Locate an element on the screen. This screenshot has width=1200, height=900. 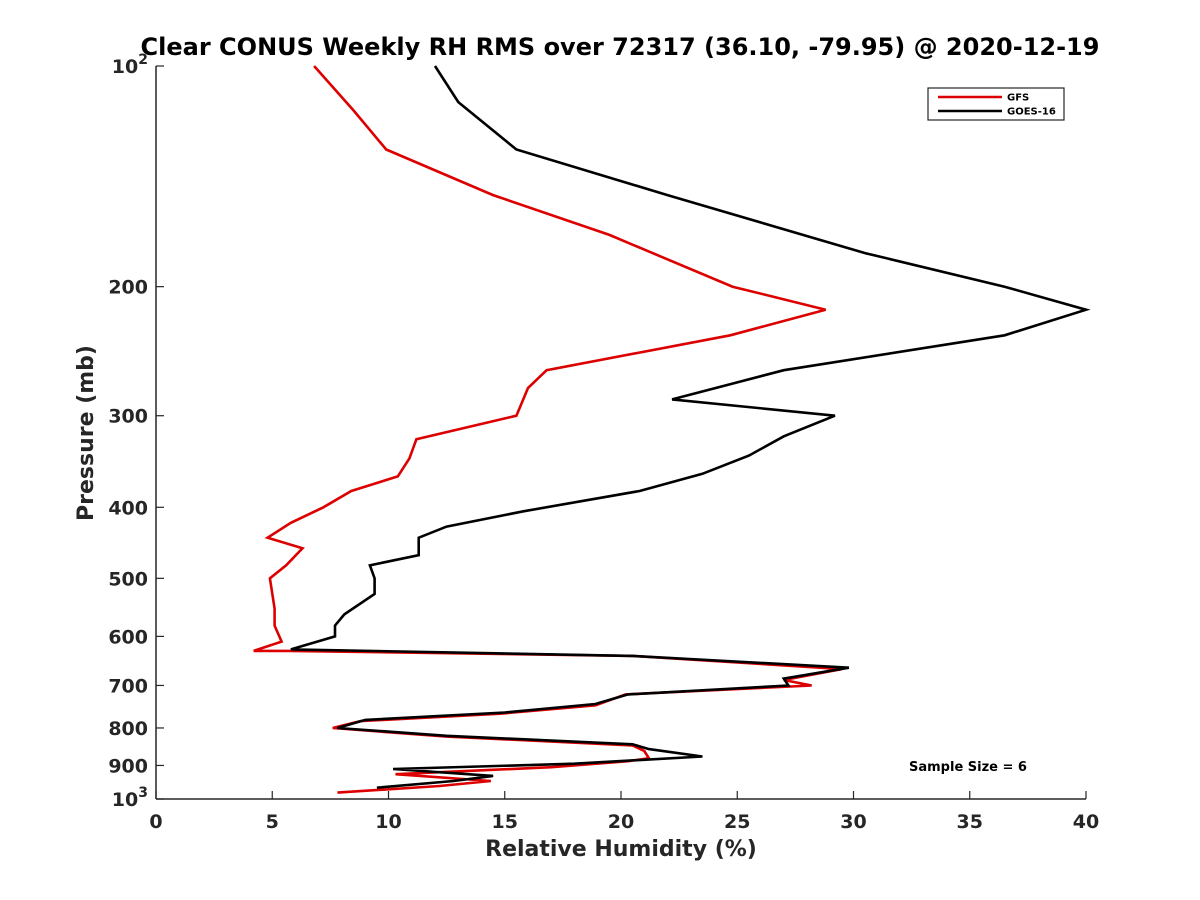
y-tick-label: 10² is located at coordinates (130, 65).